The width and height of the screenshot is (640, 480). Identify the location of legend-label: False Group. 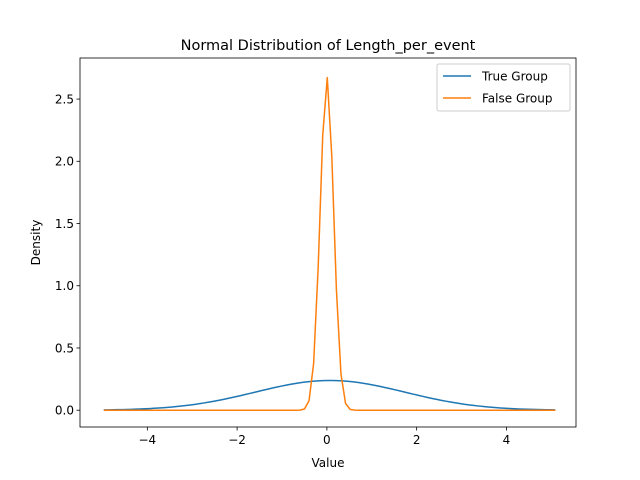
(517, 98).